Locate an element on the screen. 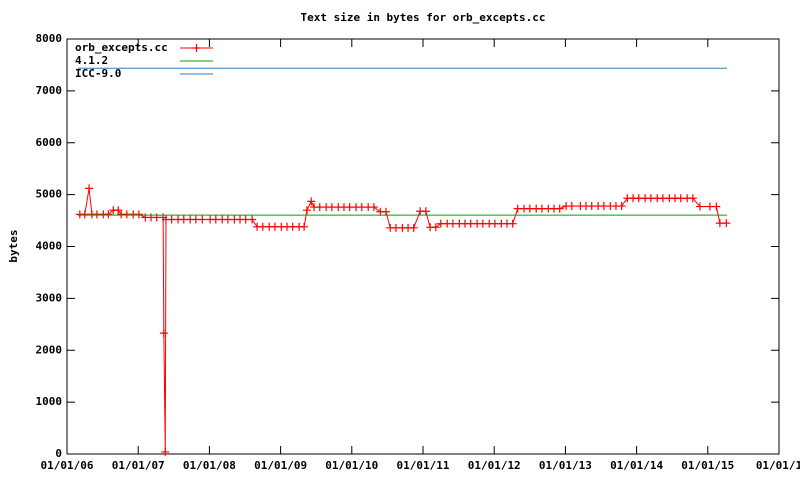 This screenshot has height=480, width=800. y-tick-label: 2000 is located at coordinates (49, 349).